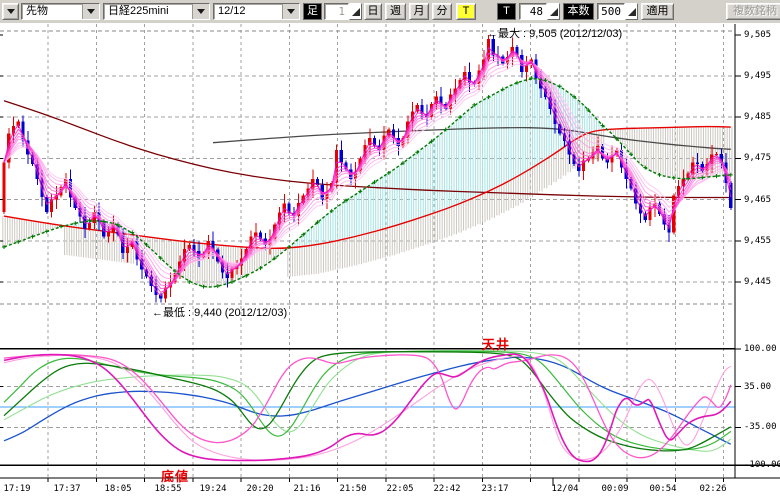 The height and width of the screenshot is (500, 780). Describe the element at coordinates (753, 11) in the screenshot. I see `multi-symbol-button: 複数銘柄` at that location.